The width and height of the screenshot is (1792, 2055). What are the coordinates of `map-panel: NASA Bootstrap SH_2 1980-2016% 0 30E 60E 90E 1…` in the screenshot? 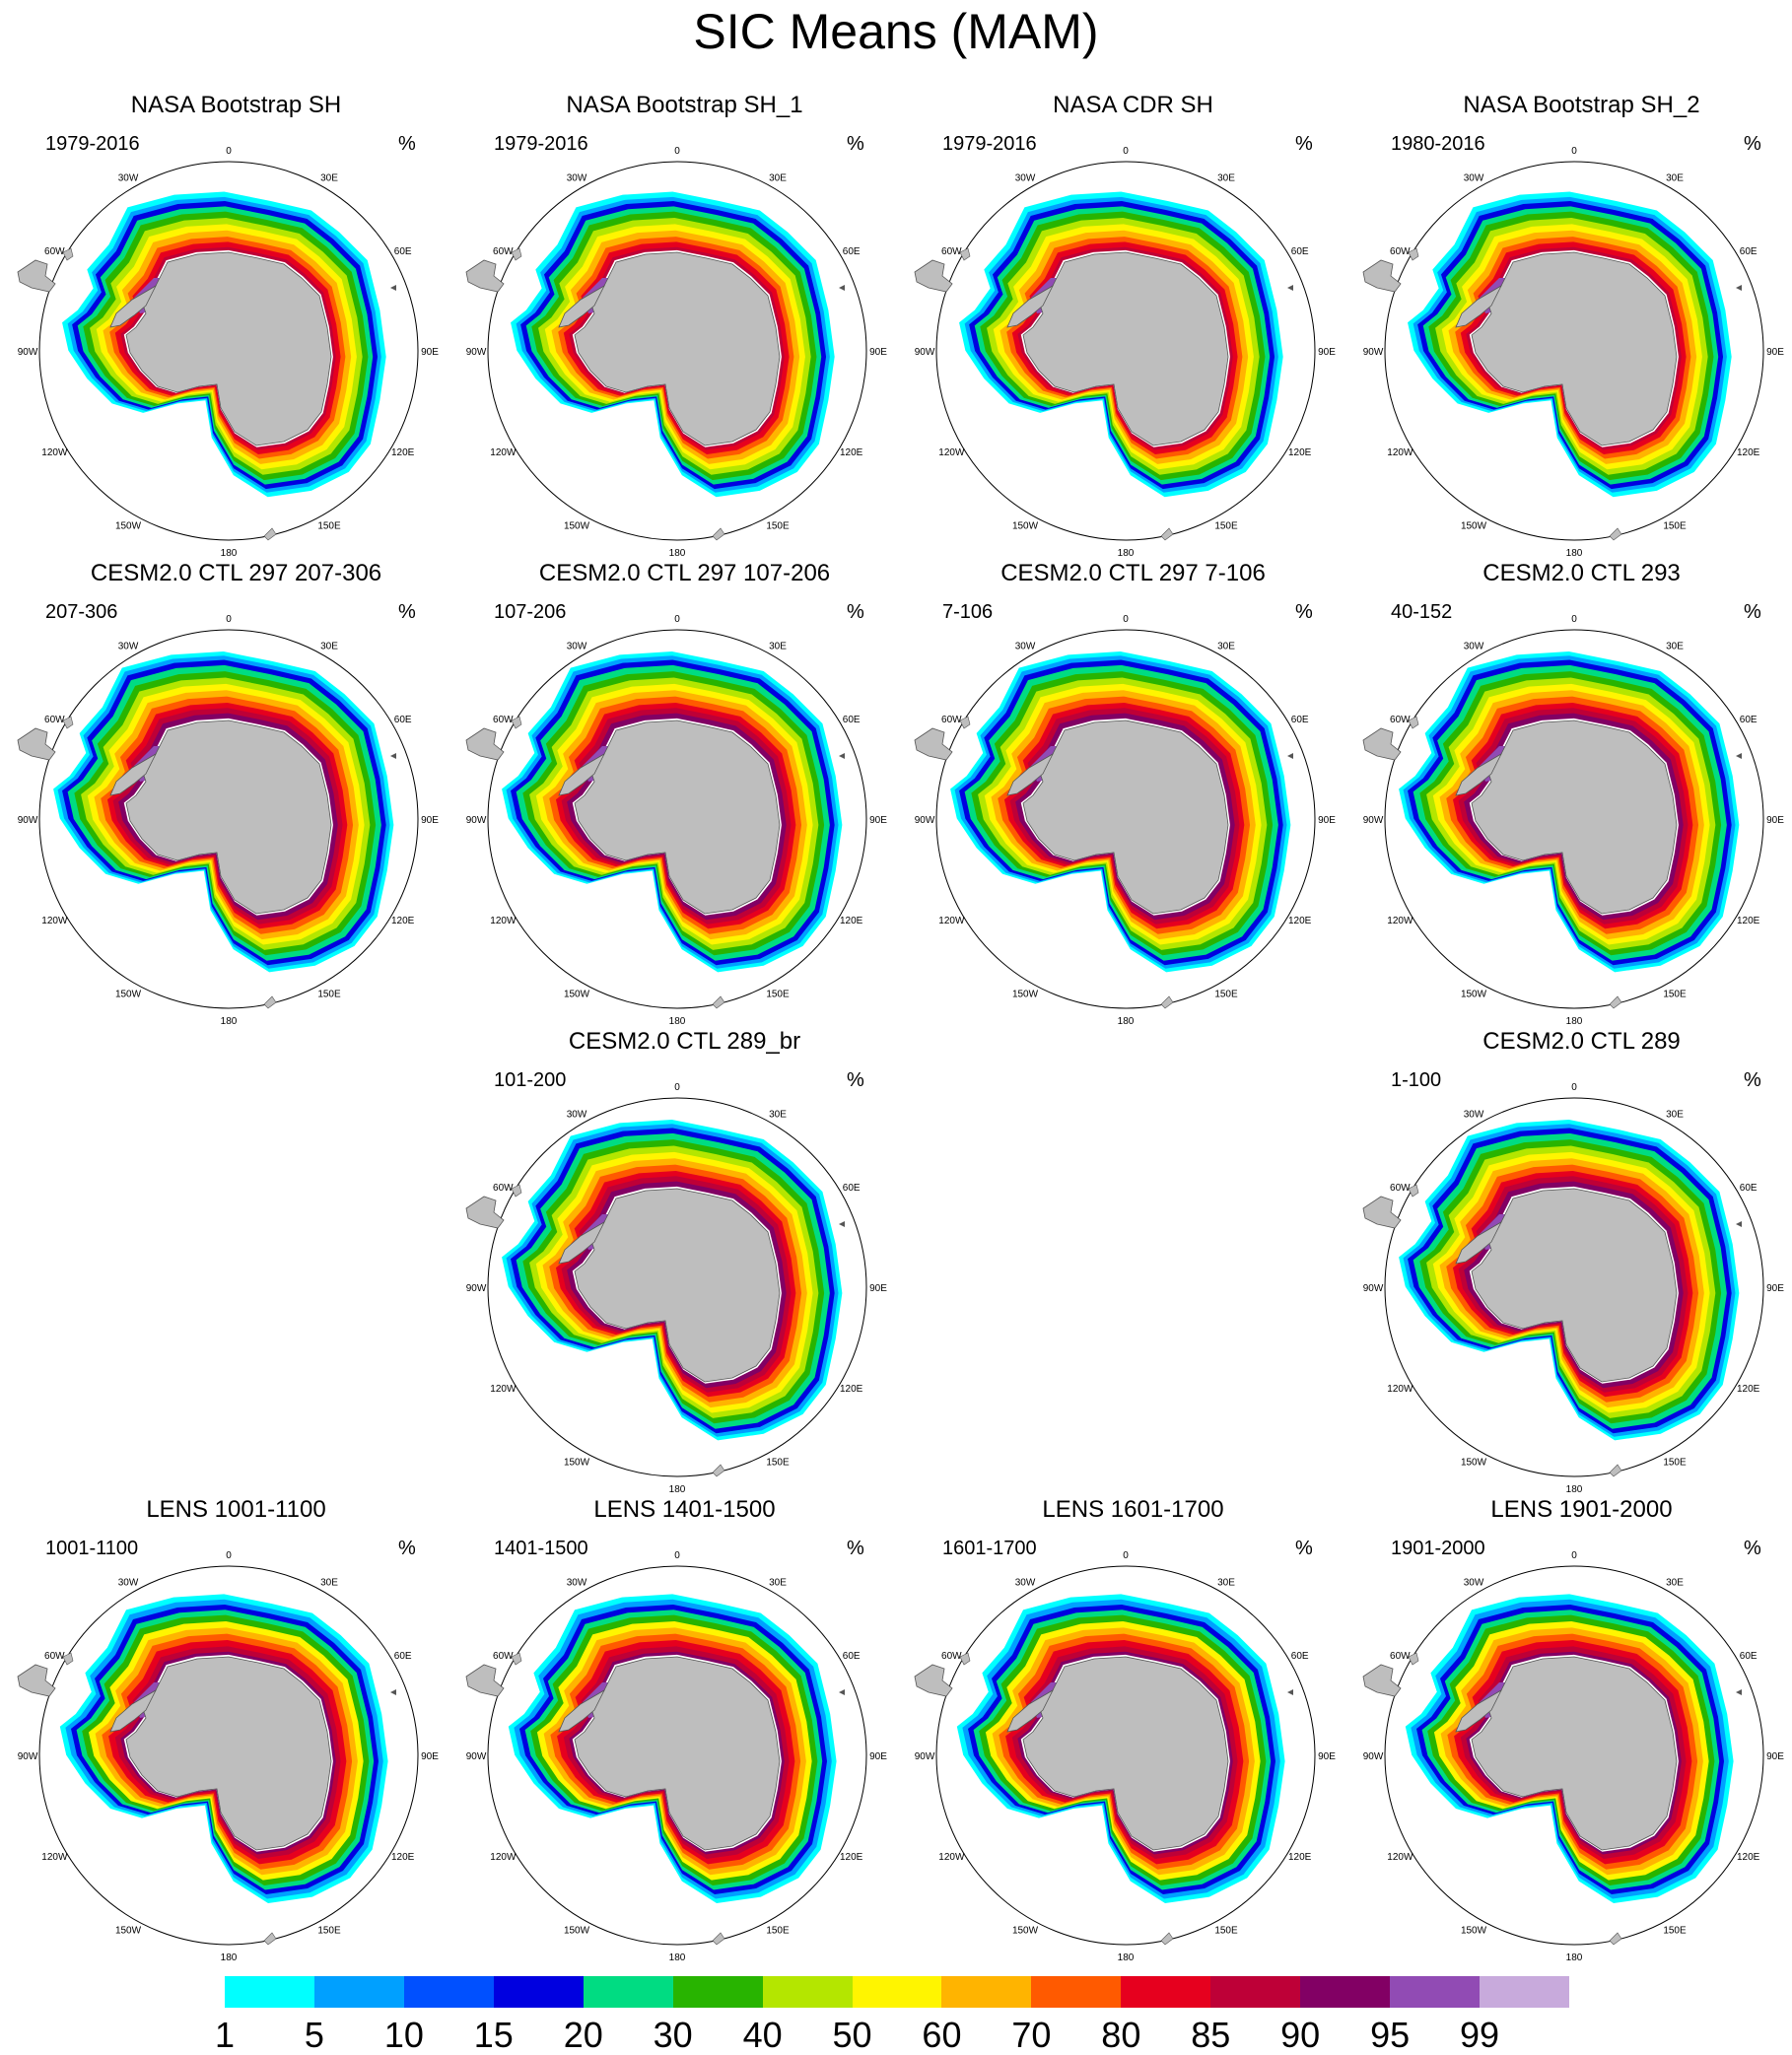 It's located at (1575, 325).